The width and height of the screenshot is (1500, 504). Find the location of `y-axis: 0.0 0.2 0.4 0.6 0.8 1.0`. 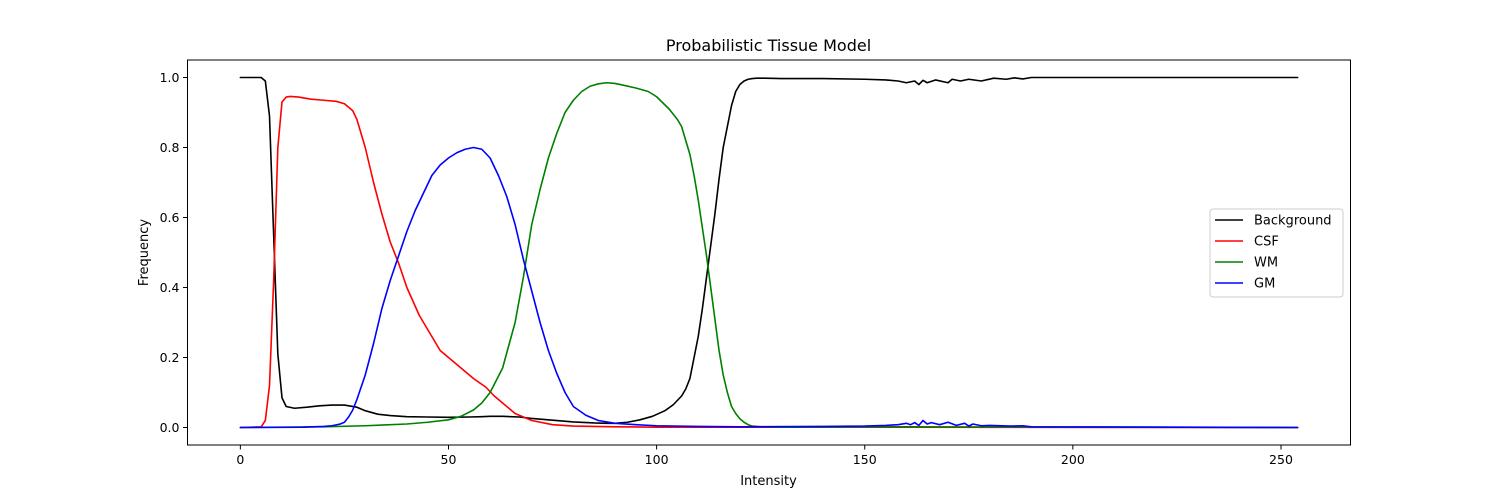

y-axis: 0.0 0.2 0.4 0.6 0.8 1.0 is located at coordinates (174, 252).